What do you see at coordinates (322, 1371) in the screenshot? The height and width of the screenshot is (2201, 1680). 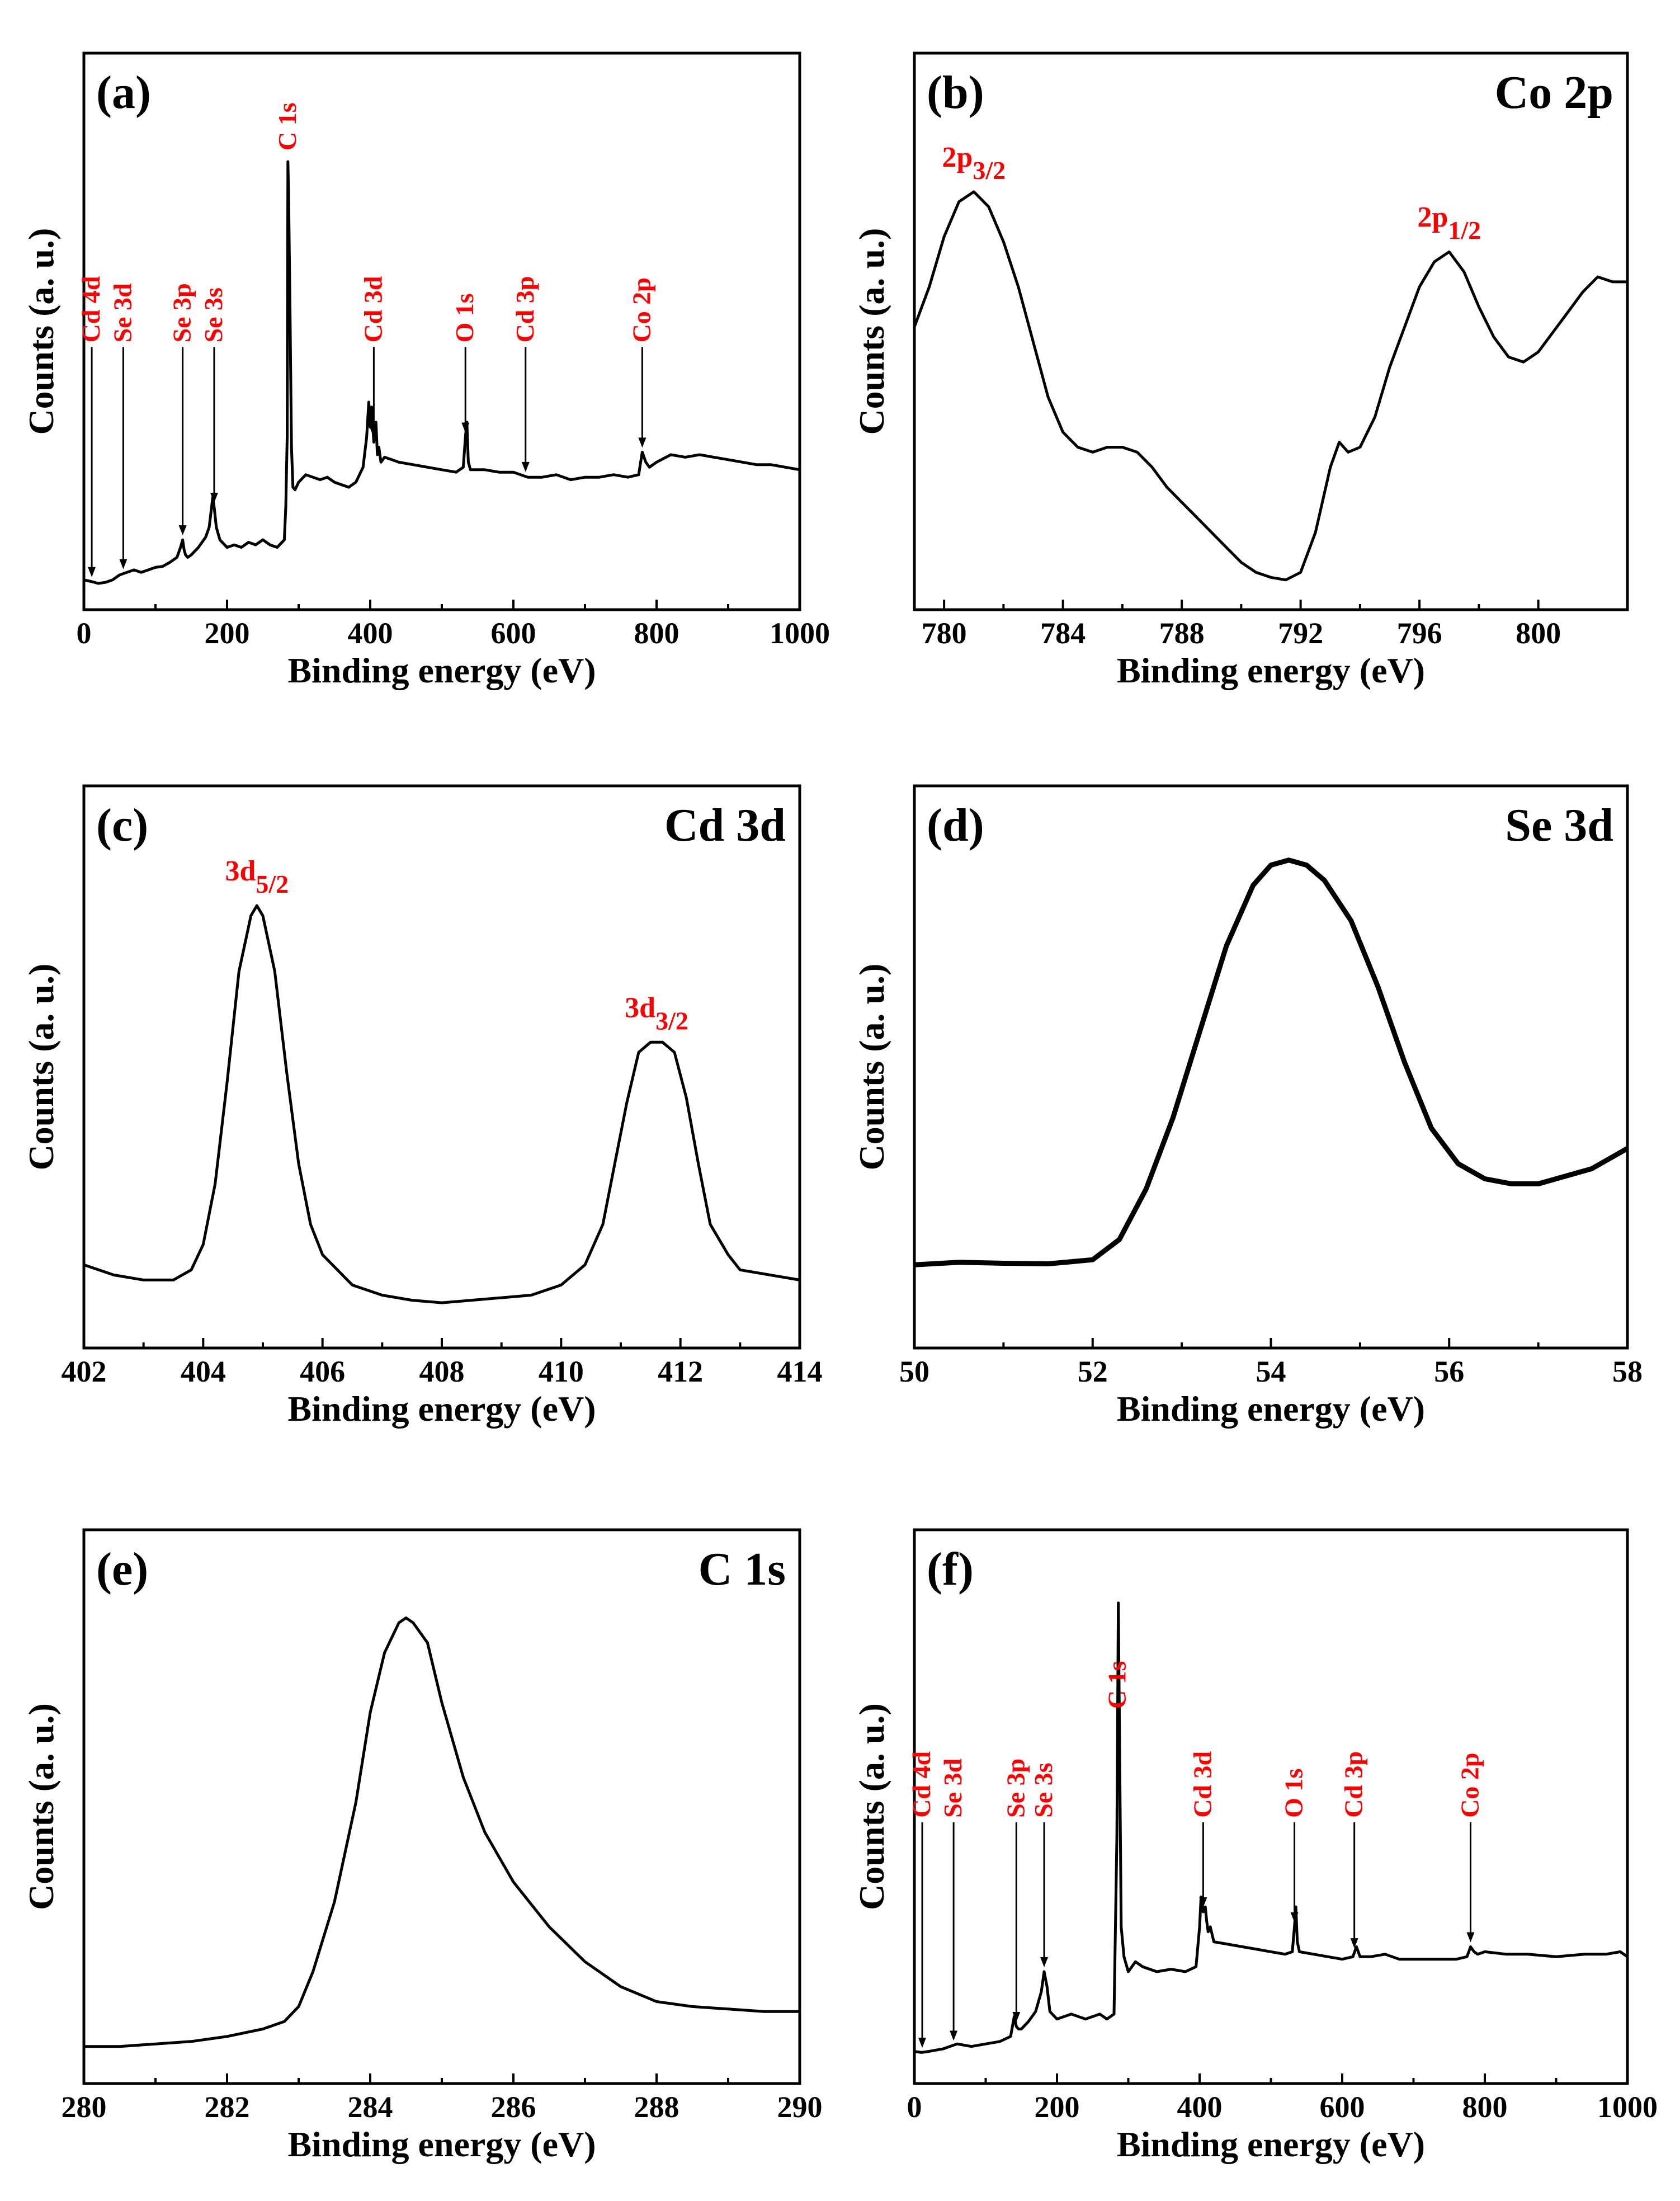 I see `x-tick-label: 406` at bounding box center [322, 1371].